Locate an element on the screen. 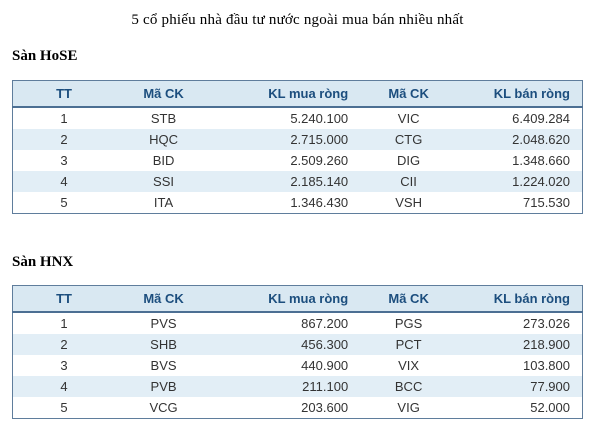  cell-sell-volume: 77.900 is located at coordinates (520, 386).